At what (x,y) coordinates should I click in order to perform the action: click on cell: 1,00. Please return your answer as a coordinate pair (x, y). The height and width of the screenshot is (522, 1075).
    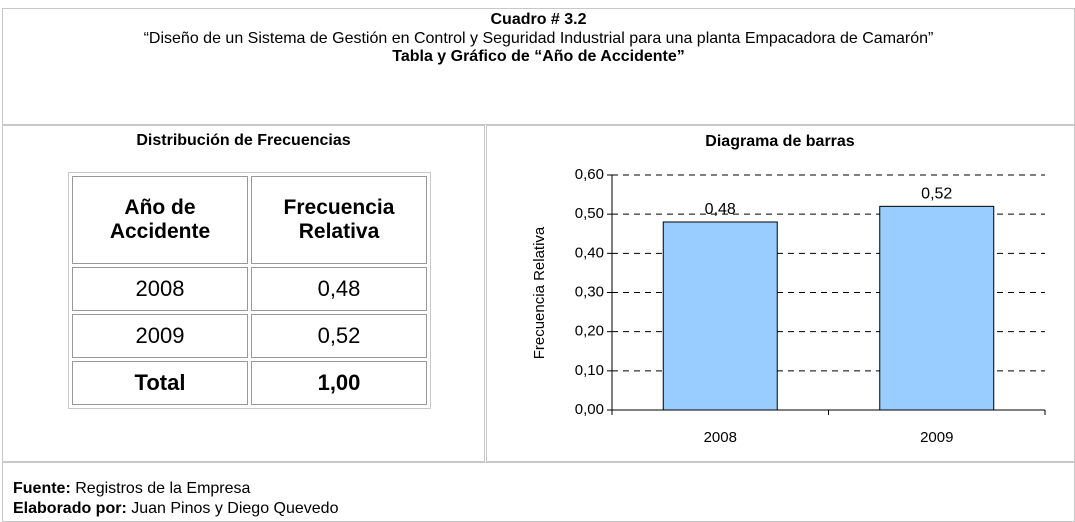
    Looking at the image, I should click on (339, 383).